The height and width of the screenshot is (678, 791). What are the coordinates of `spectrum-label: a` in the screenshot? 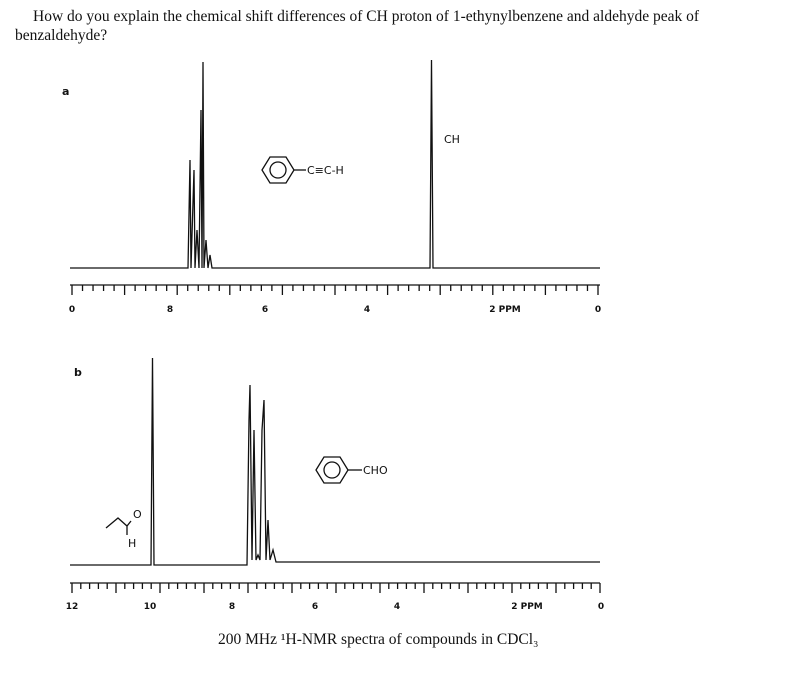 It's located at (65, 91).